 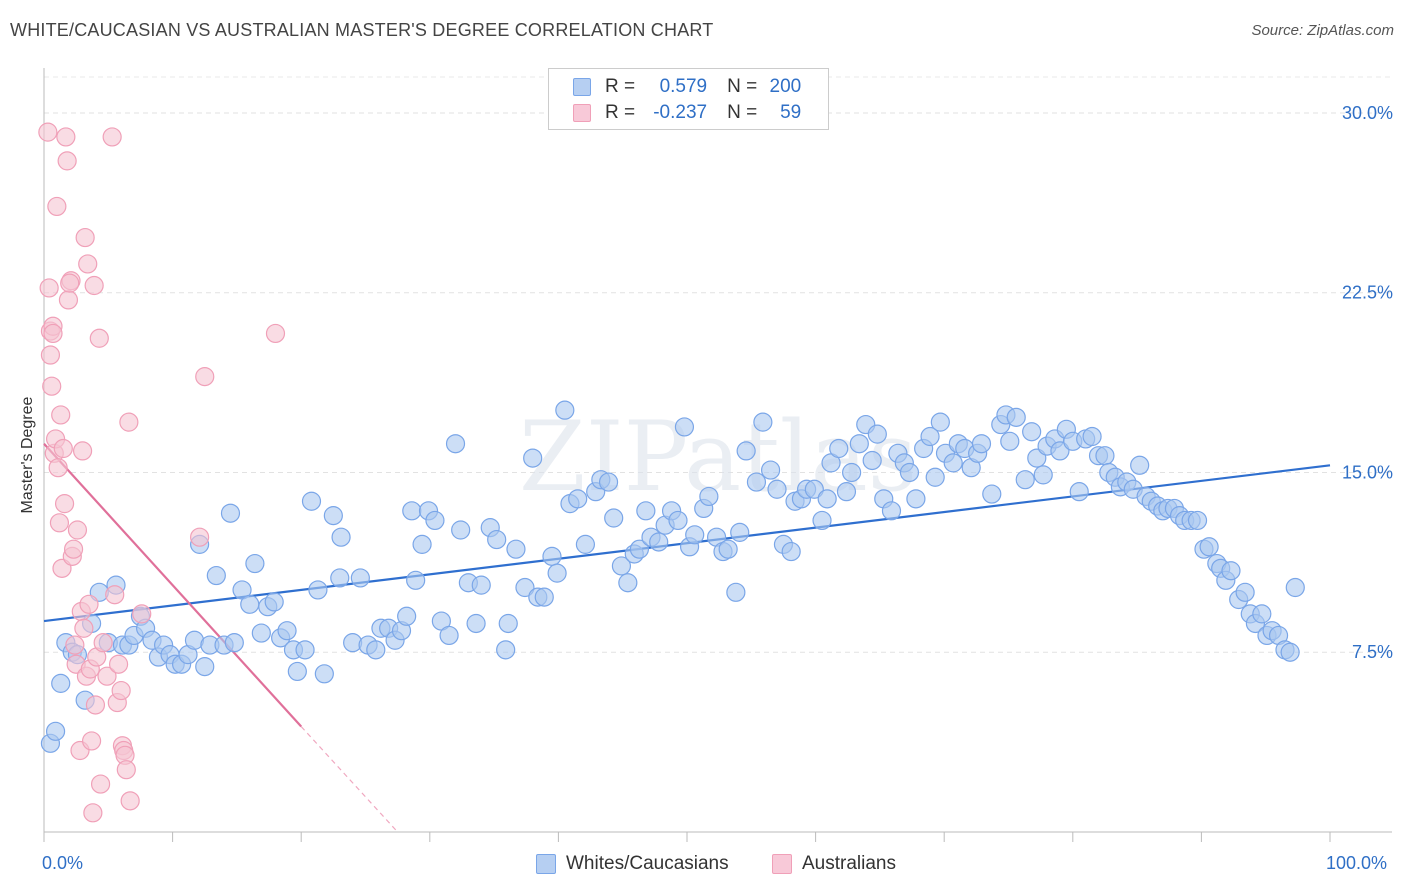 I want to click on y-tick-label: 15.0%, so click(x=1367, y=472).